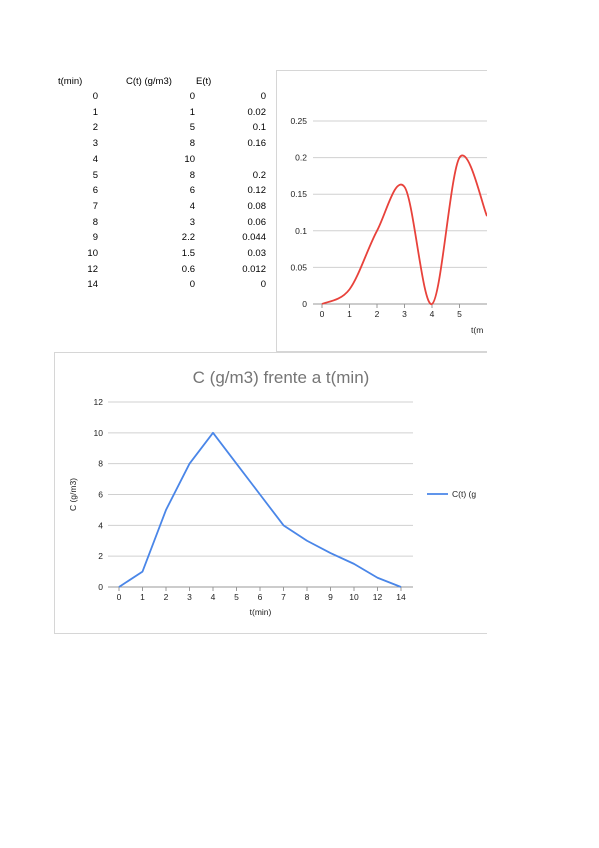  I want to click on legend-label: C(t) (g, so click(464, 494).